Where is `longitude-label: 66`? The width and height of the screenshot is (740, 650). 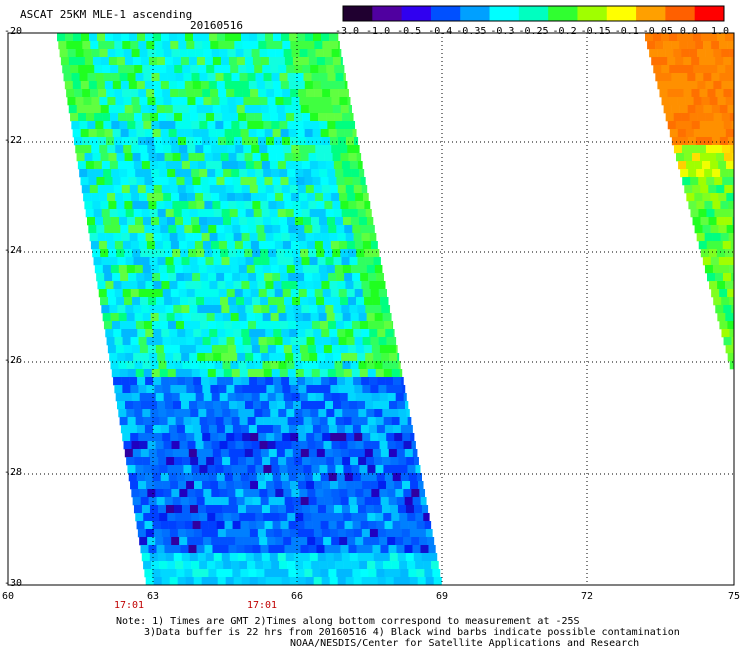 longitude-label: 66 is located at coordinates (297, 596).